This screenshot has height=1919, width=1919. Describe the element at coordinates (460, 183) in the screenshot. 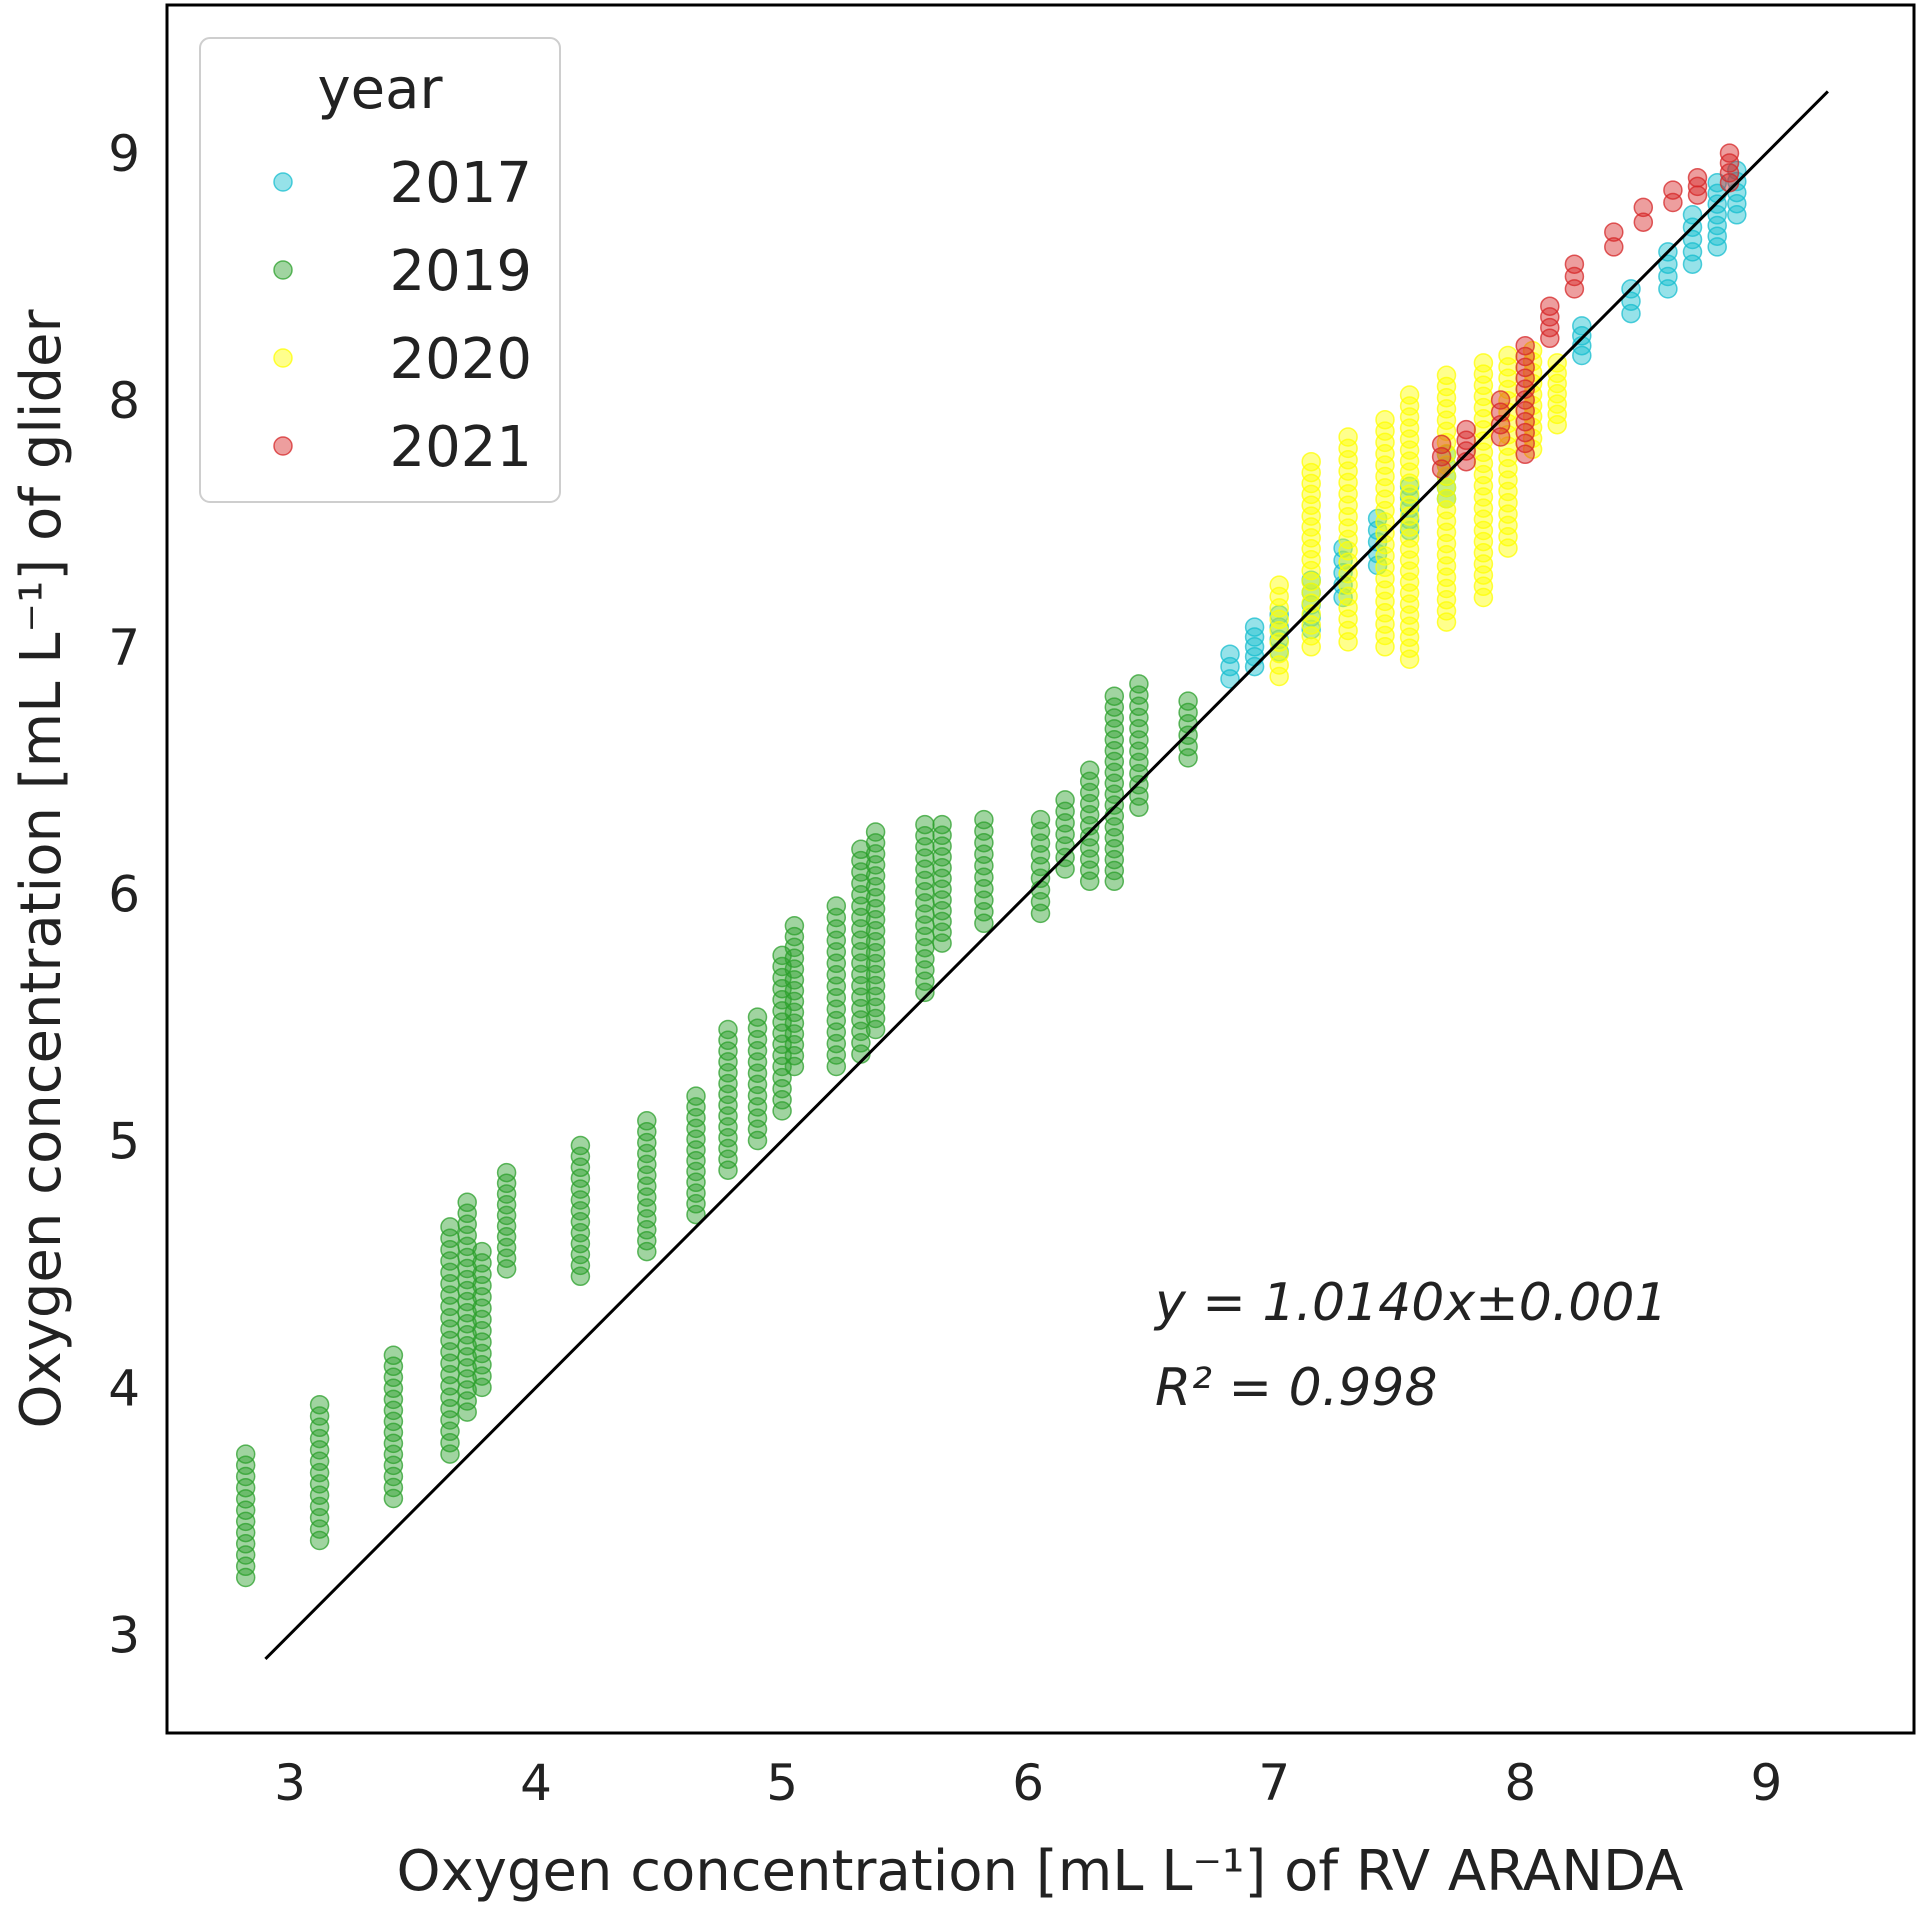

I see `legend-label: 2017` at that location.